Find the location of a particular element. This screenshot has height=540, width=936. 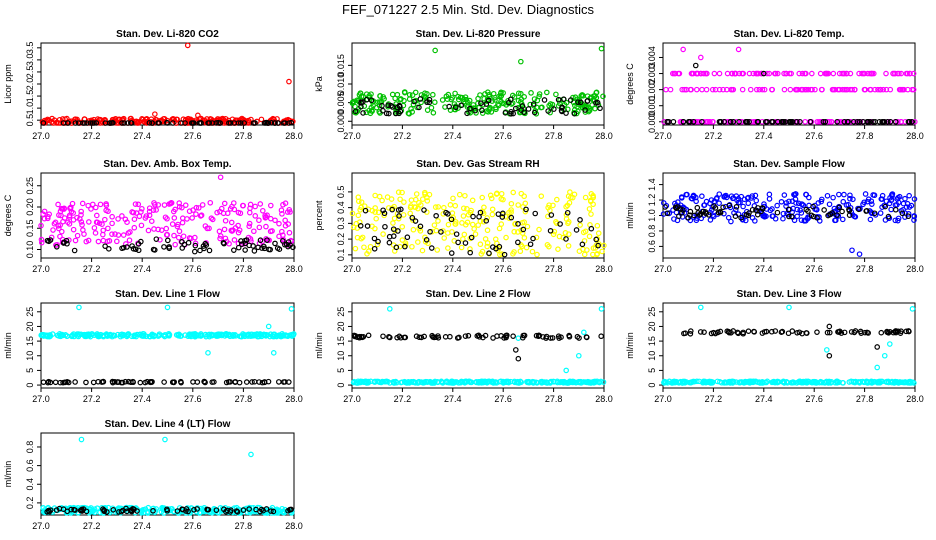

y-tick-label: 2.5 is located at coordinates (30, 72).